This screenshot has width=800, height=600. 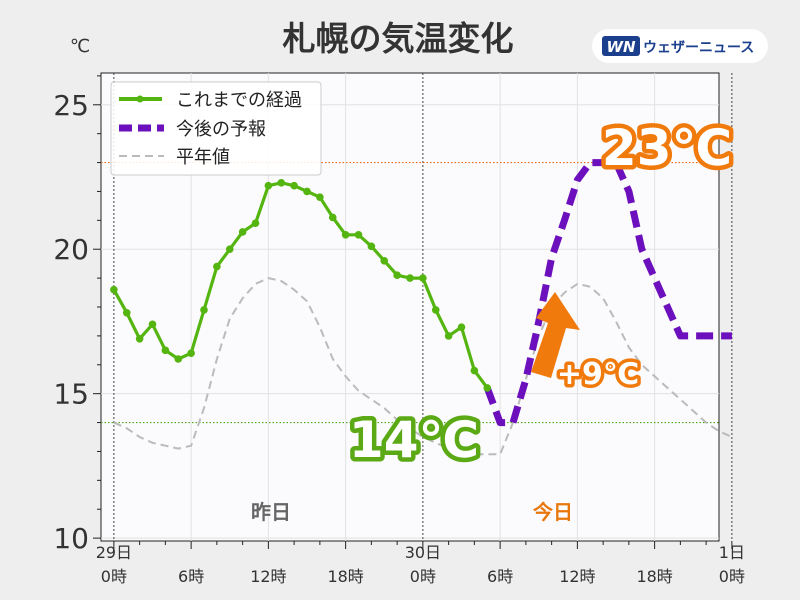 I want to click on min-temp-label: 14℃, so click(x=414, y=440).